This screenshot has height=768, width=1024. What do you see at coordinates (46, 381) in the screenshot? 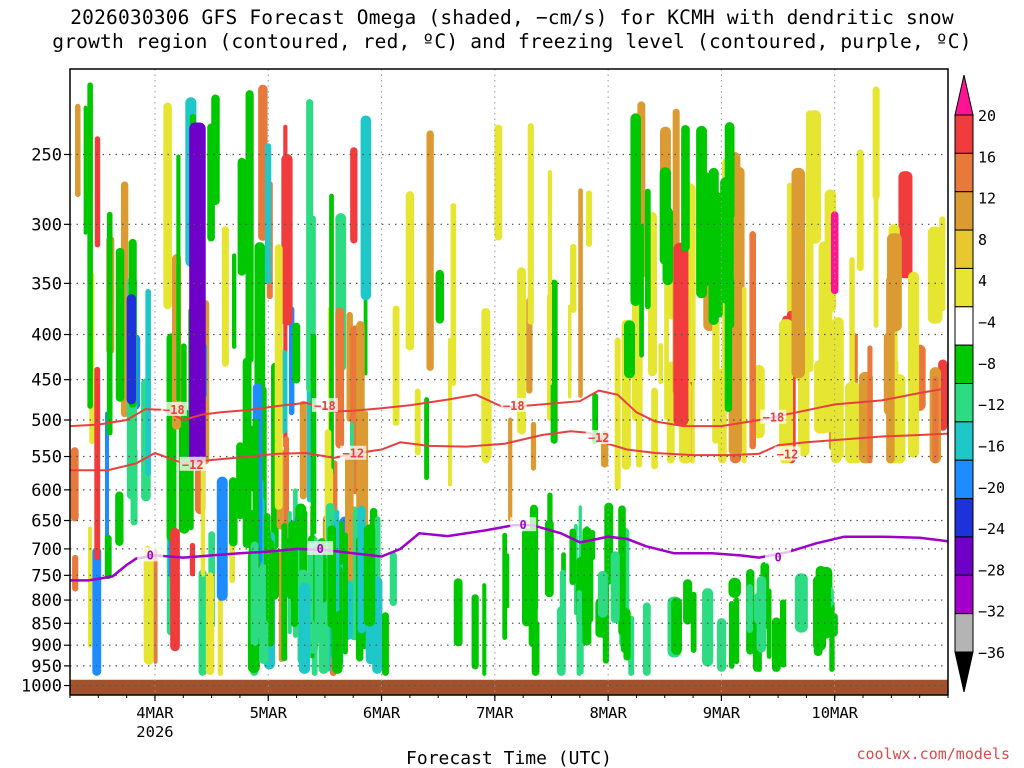
I see `y-tick-label: 450` at bounding box center [46, 381].